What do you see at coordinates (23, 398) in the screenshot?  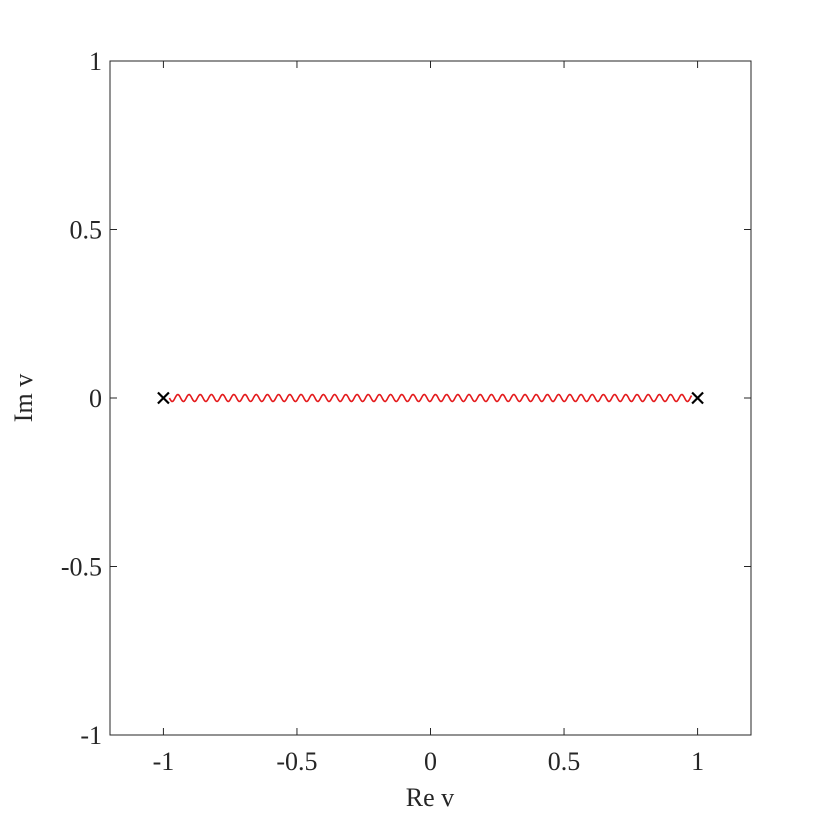 I see `y-axis-label: Im v` at bounding box center [23, 398].